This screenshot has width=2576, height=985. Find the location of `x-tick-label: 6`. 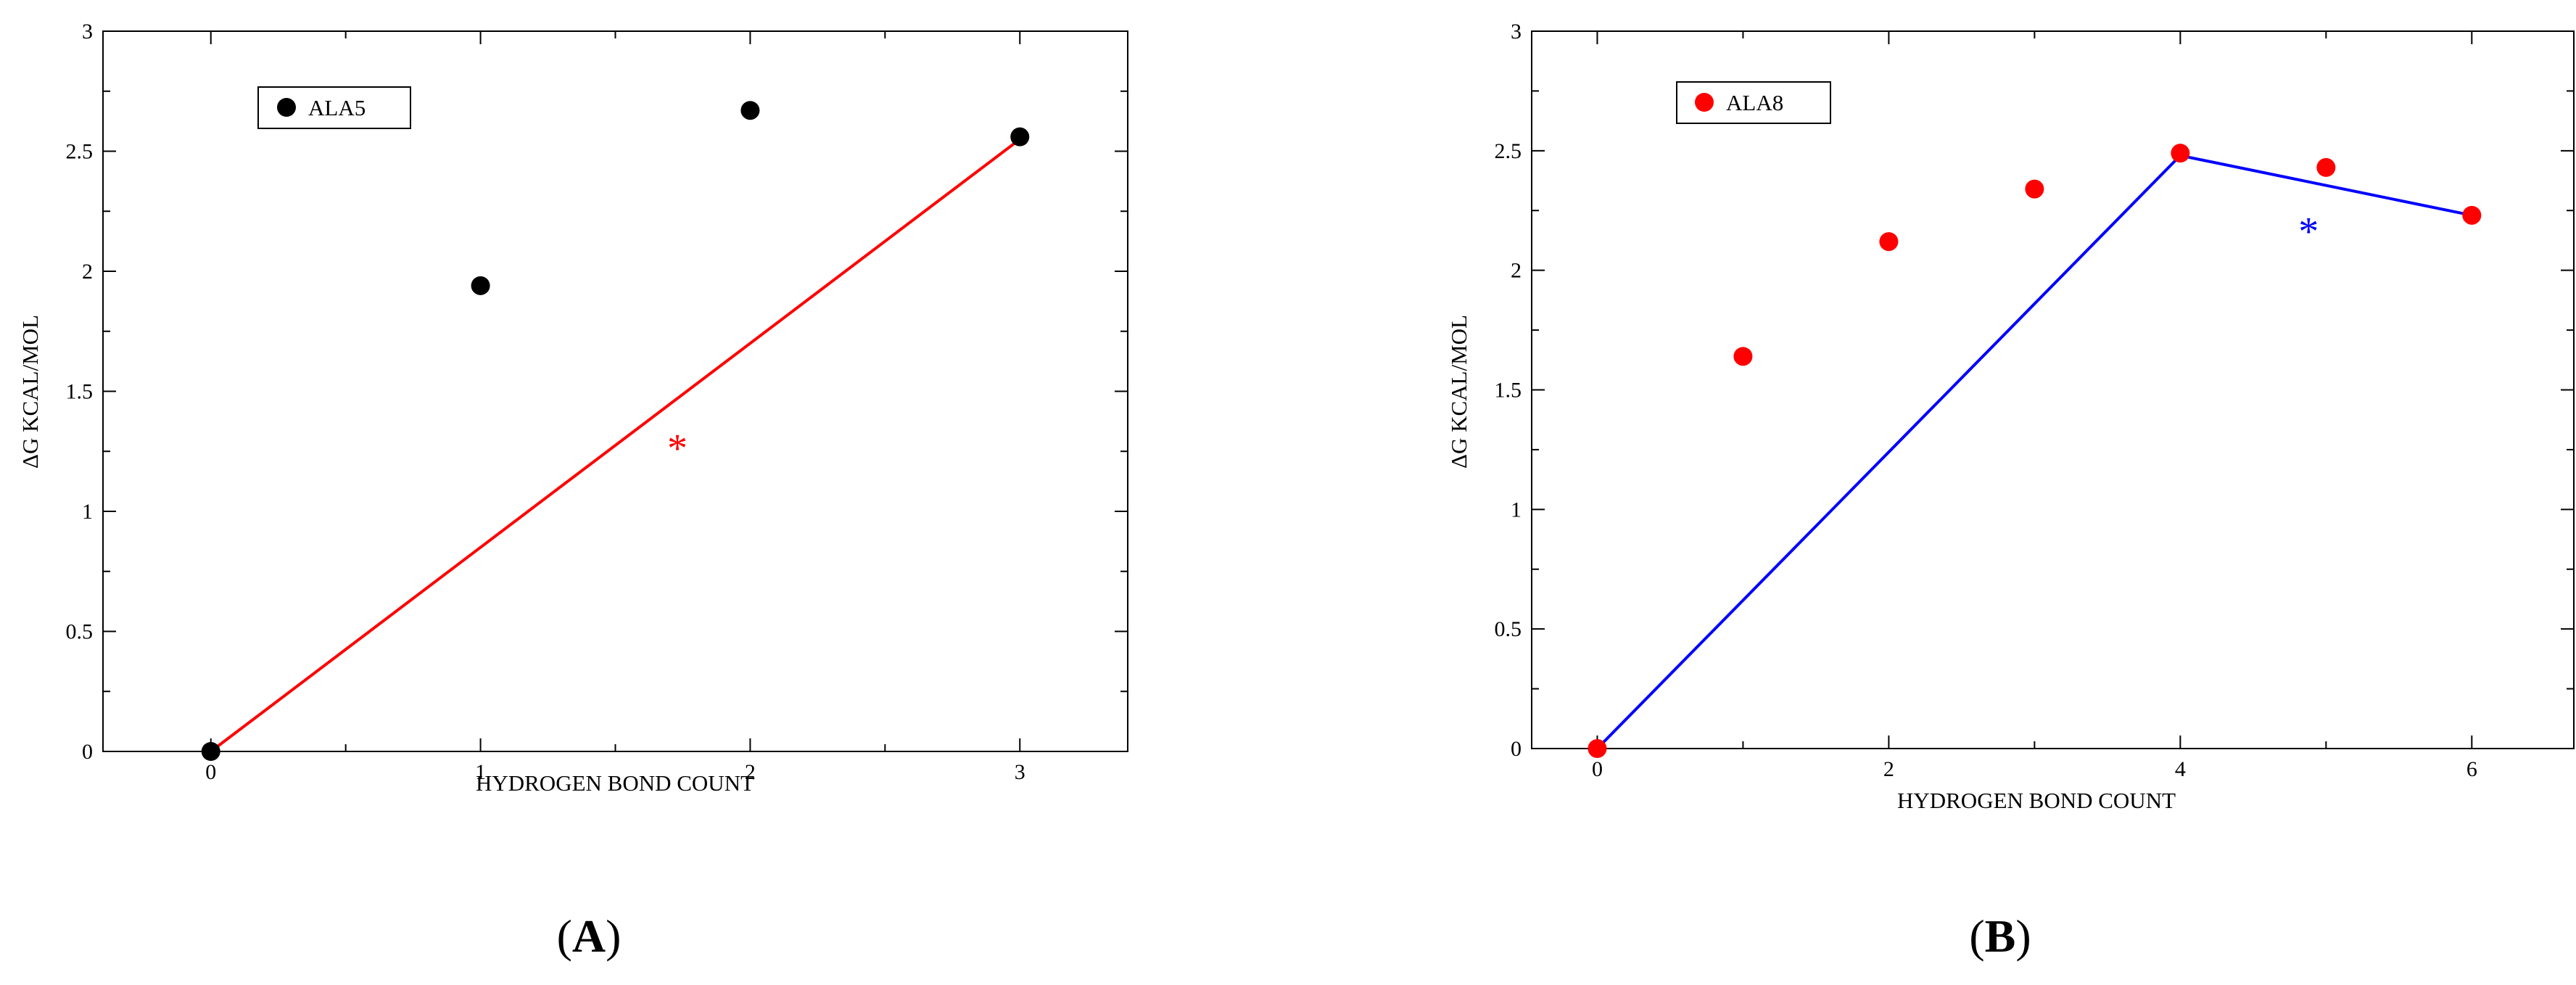

x-tick-label: 6 is located at coordinates (2471, 769).